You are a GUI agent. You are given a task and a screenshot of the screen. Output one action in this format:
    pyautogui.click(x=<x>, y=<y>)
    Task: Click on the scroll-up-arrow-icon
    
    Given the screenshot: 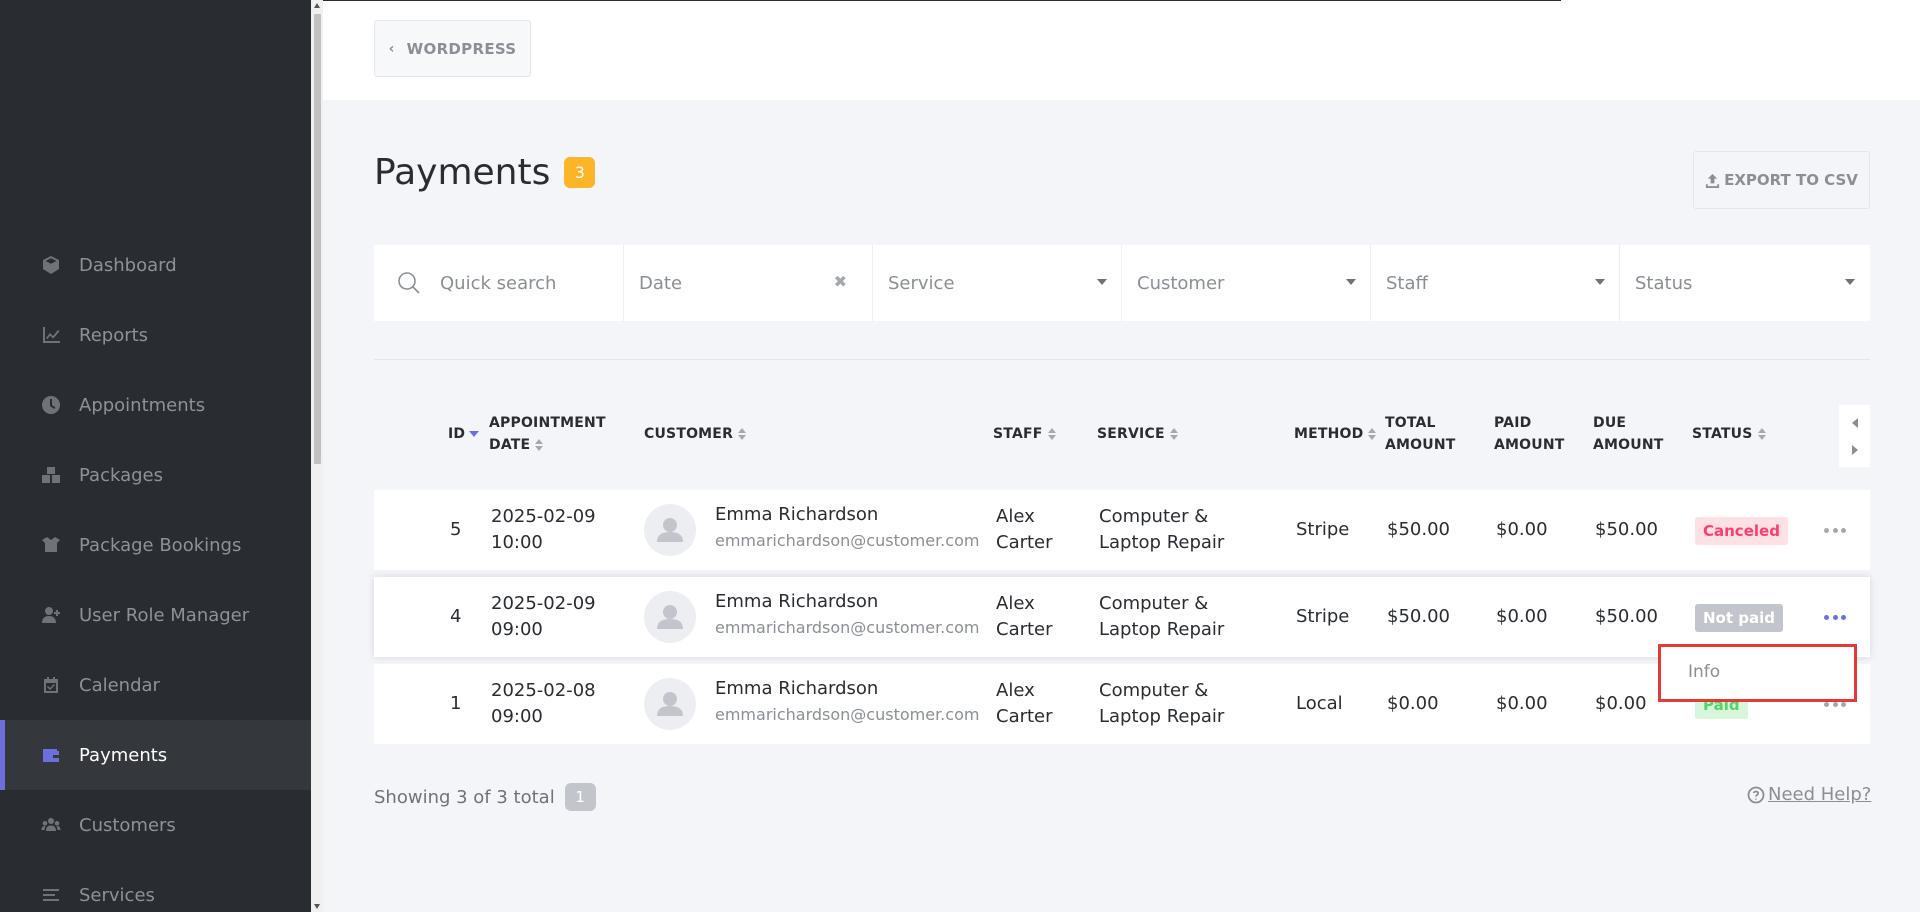 What is the action you would take?
    pyautogui.click(x=317, y=5)
    